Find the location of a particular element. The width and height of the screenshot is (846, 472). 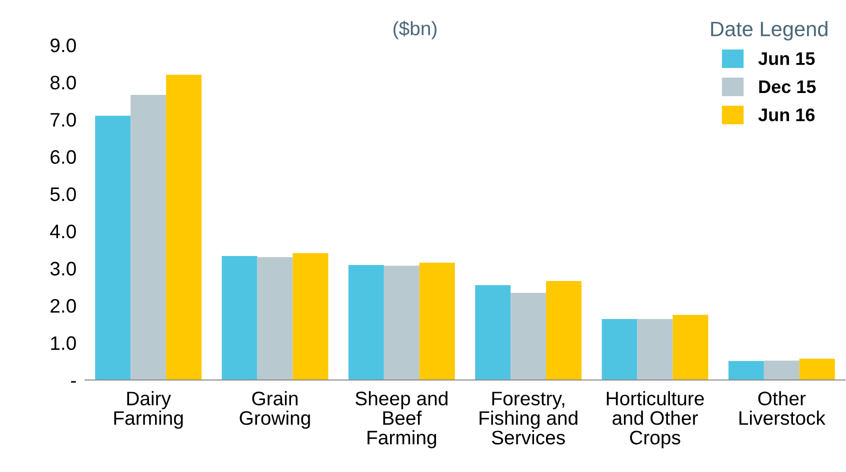

y-tick-label: 3.0 is located at coordinates (63, 269).